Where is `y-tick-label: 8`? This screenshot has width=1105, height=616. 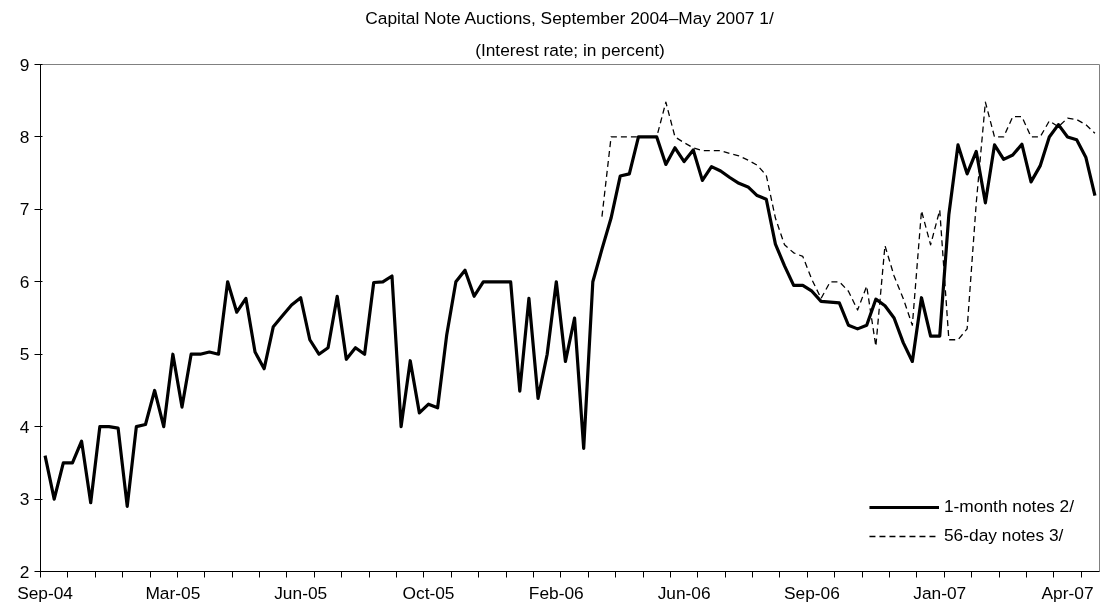
y-tick-label: 8 is located at coordinates (24, 136).